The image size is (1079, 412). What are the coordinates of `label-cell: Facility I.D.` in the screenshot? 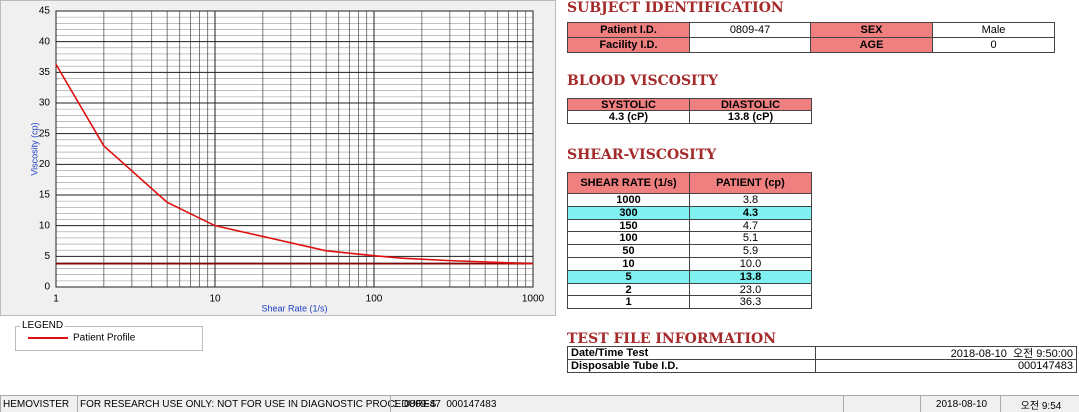 It's located at (628, 45).